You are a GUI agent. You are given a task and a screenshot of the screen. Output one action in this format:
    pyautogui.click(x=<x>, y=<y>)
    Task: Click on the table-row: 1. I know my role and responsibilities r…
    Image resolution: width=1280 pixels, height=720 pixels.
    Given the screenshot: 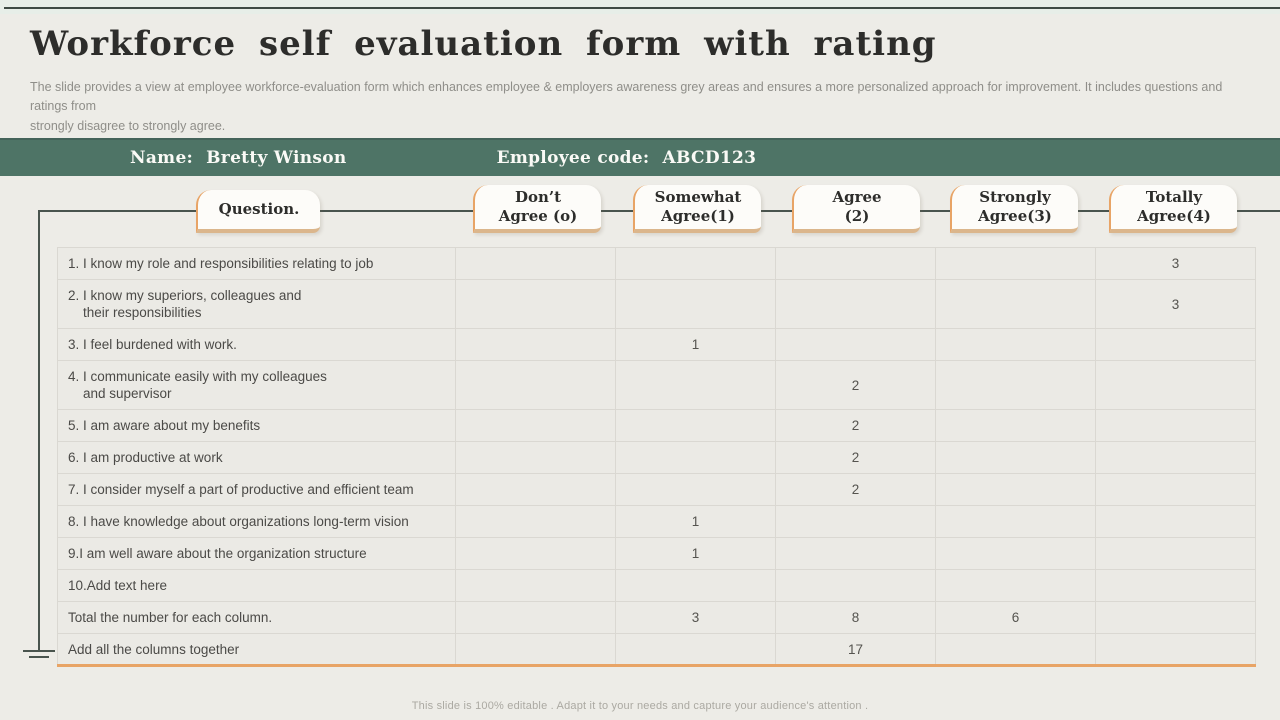 What is the action you would take?
    pyautogui.click(x=657, y=264)
    